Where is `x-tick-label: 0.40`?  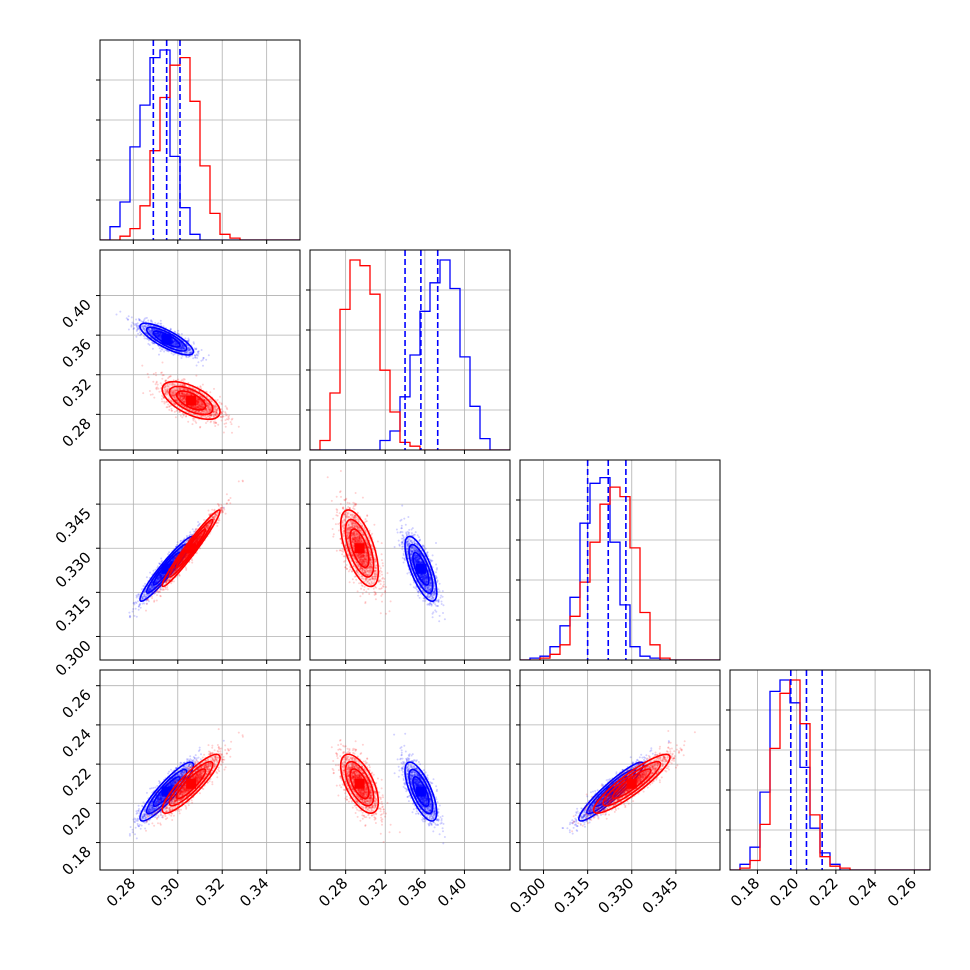 x-tick-label: 0.40 is located at coordinates (452, 892).